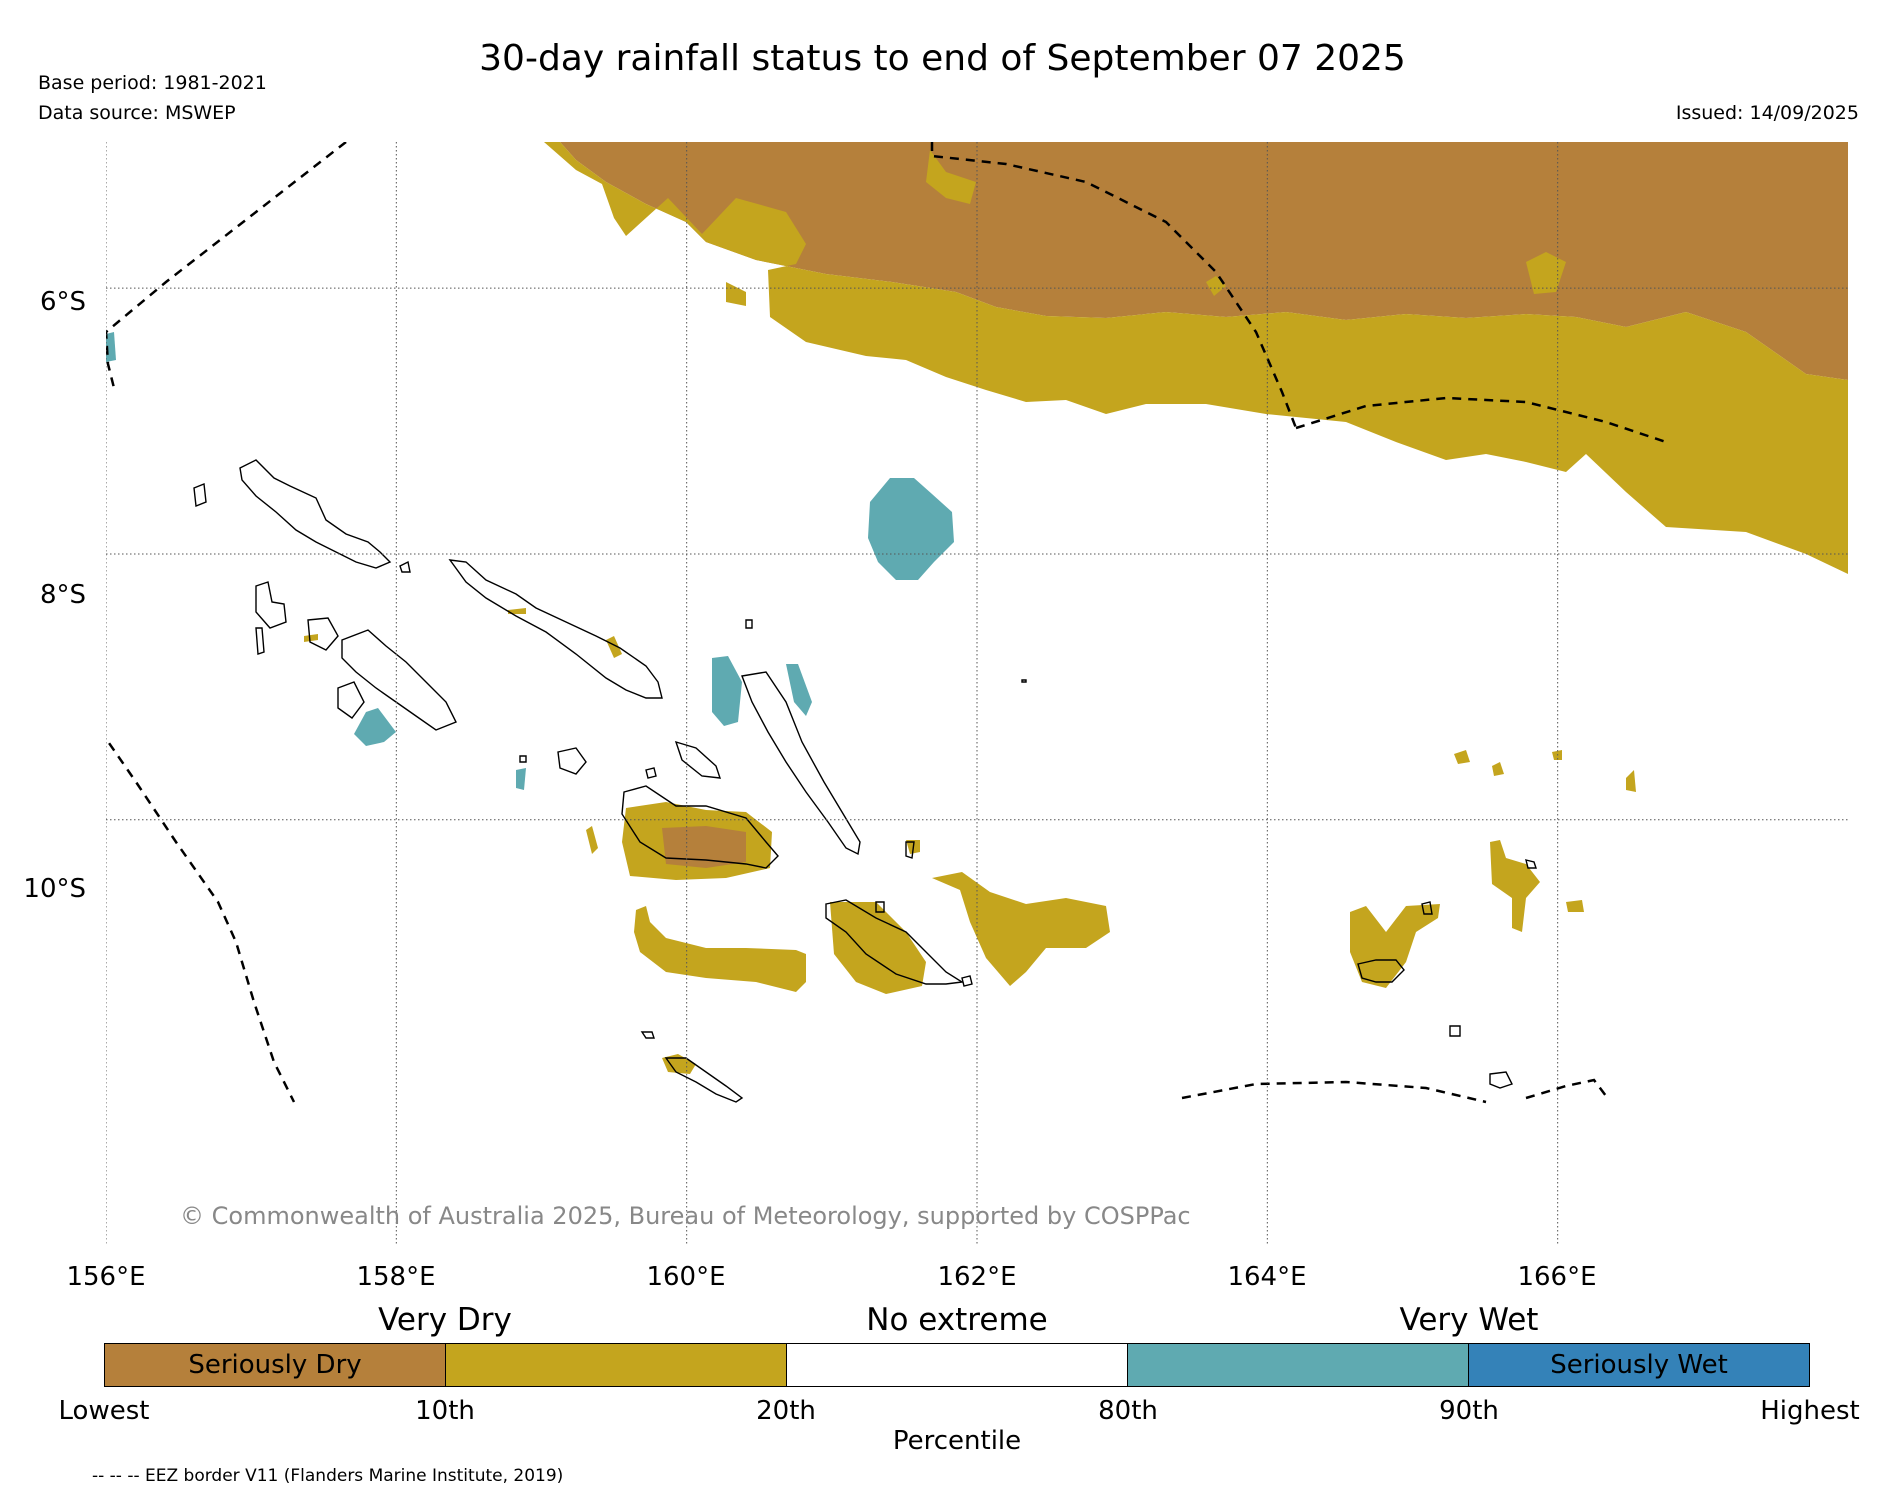 This screenshot has width=1885, height=1494. I want to click on percentile-tick-10th: 10th, so click(445, 1411).